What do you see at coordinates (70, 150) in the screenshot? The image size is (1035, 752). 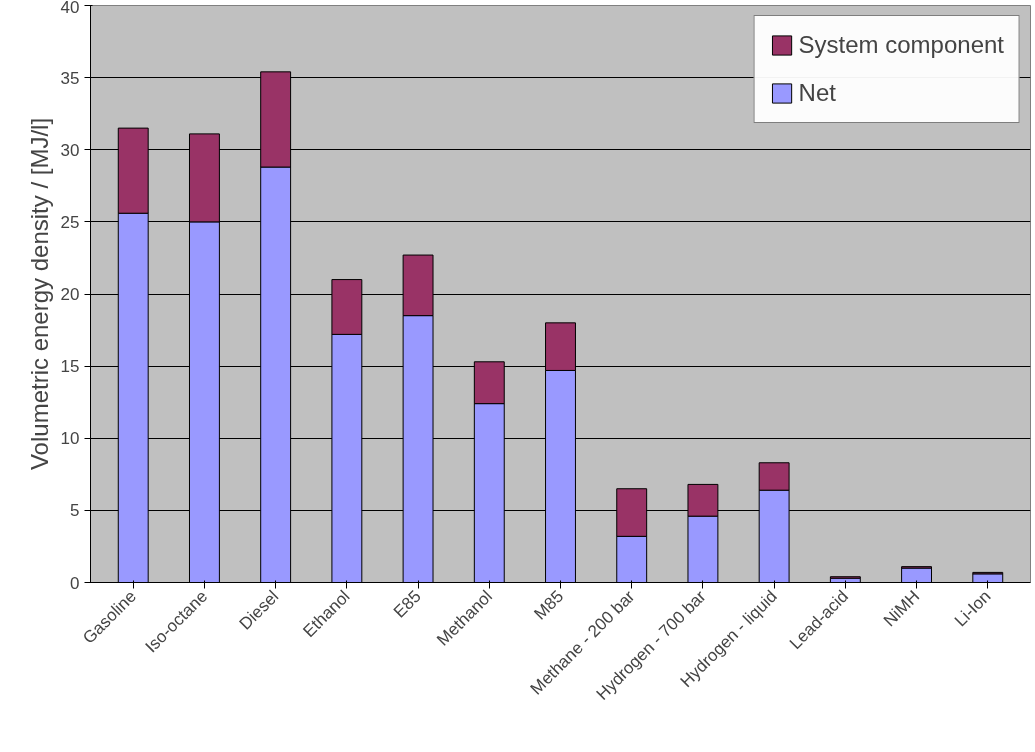 I see `y-tick-label: 30` at bounding box center [70, 150].